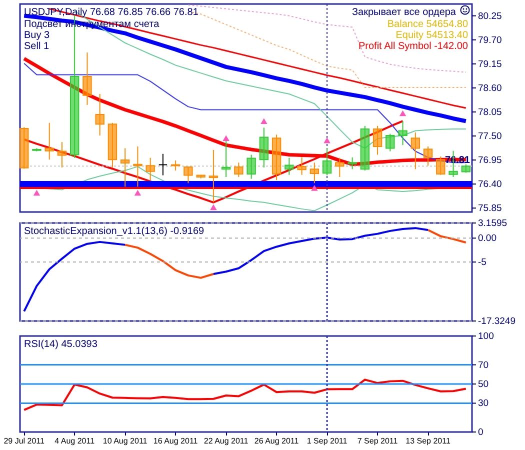  What do you see at coordinates (490, 40) in the screenshot?
I see `y-tick-label: 79.70` at bounding box center [490, 40].